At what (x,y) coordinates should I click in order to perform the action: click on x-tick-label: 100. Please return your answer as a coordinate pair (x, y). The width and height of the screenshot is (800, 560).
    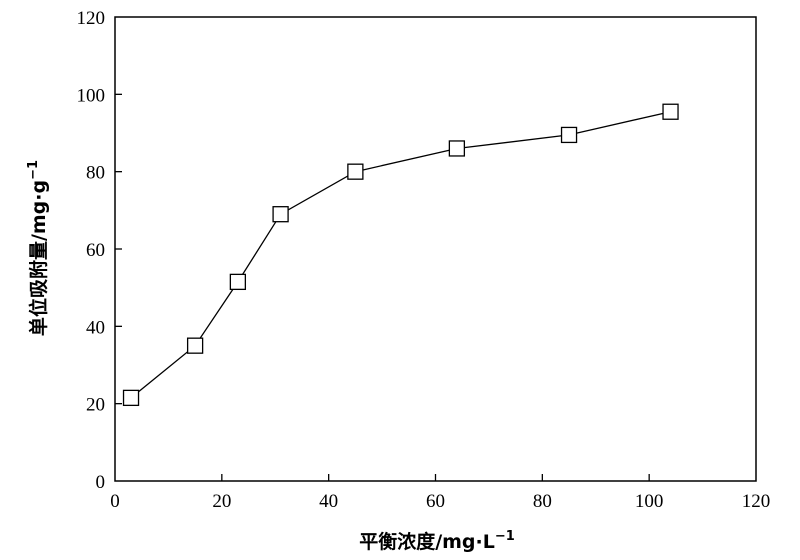
    Looking at the image, I should click on (649, 501).